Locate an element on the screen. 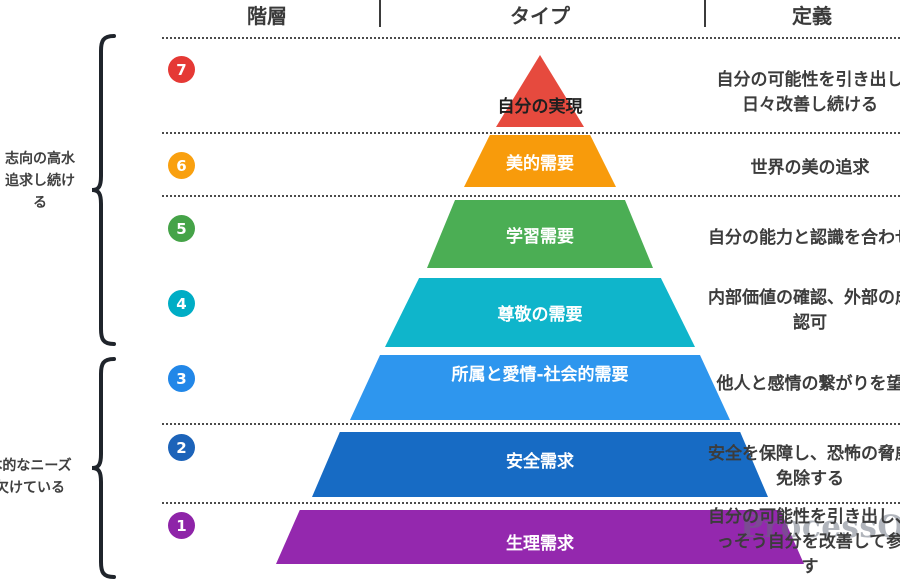 The width and height of the screenshot is (900, 580). definition-line: 安全を保障し、恐怖の脅威 is located at coordinates (804, 454).